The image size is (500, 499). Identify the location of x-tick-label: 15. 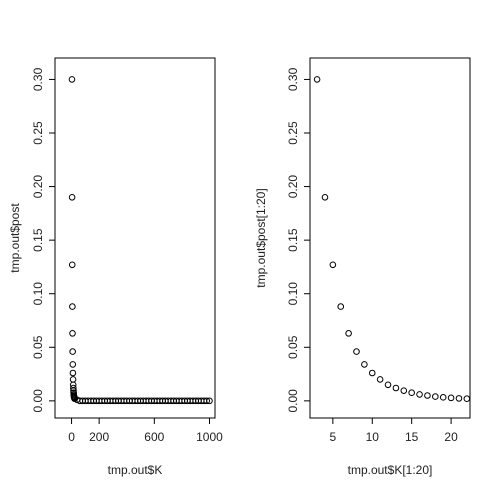
(412, 437).